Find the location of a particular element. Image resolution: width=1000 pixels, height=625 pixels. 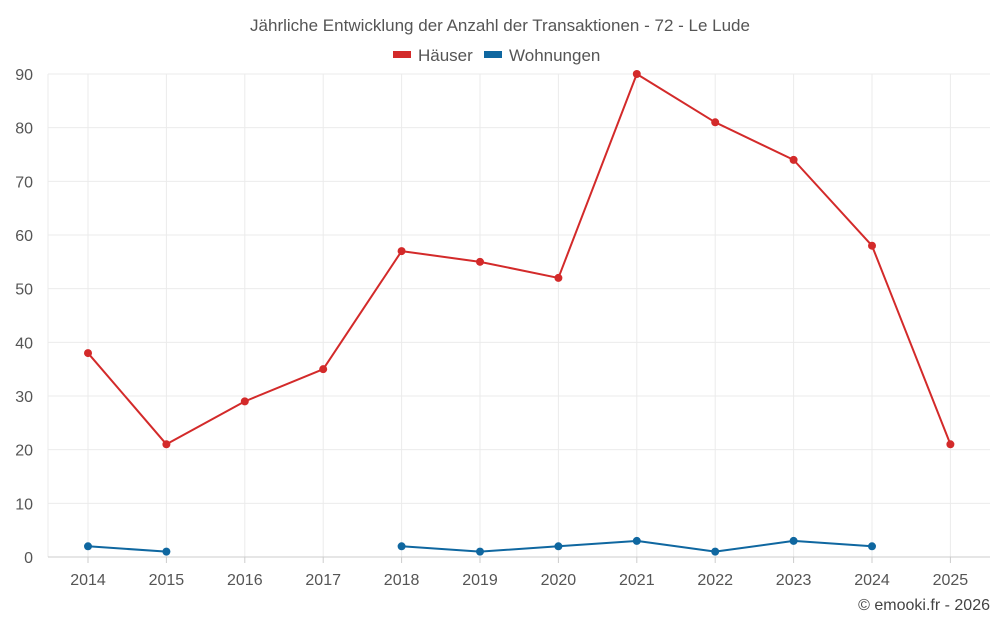

legend-label-h-user: Häuser is located at coordinates (445, 55).